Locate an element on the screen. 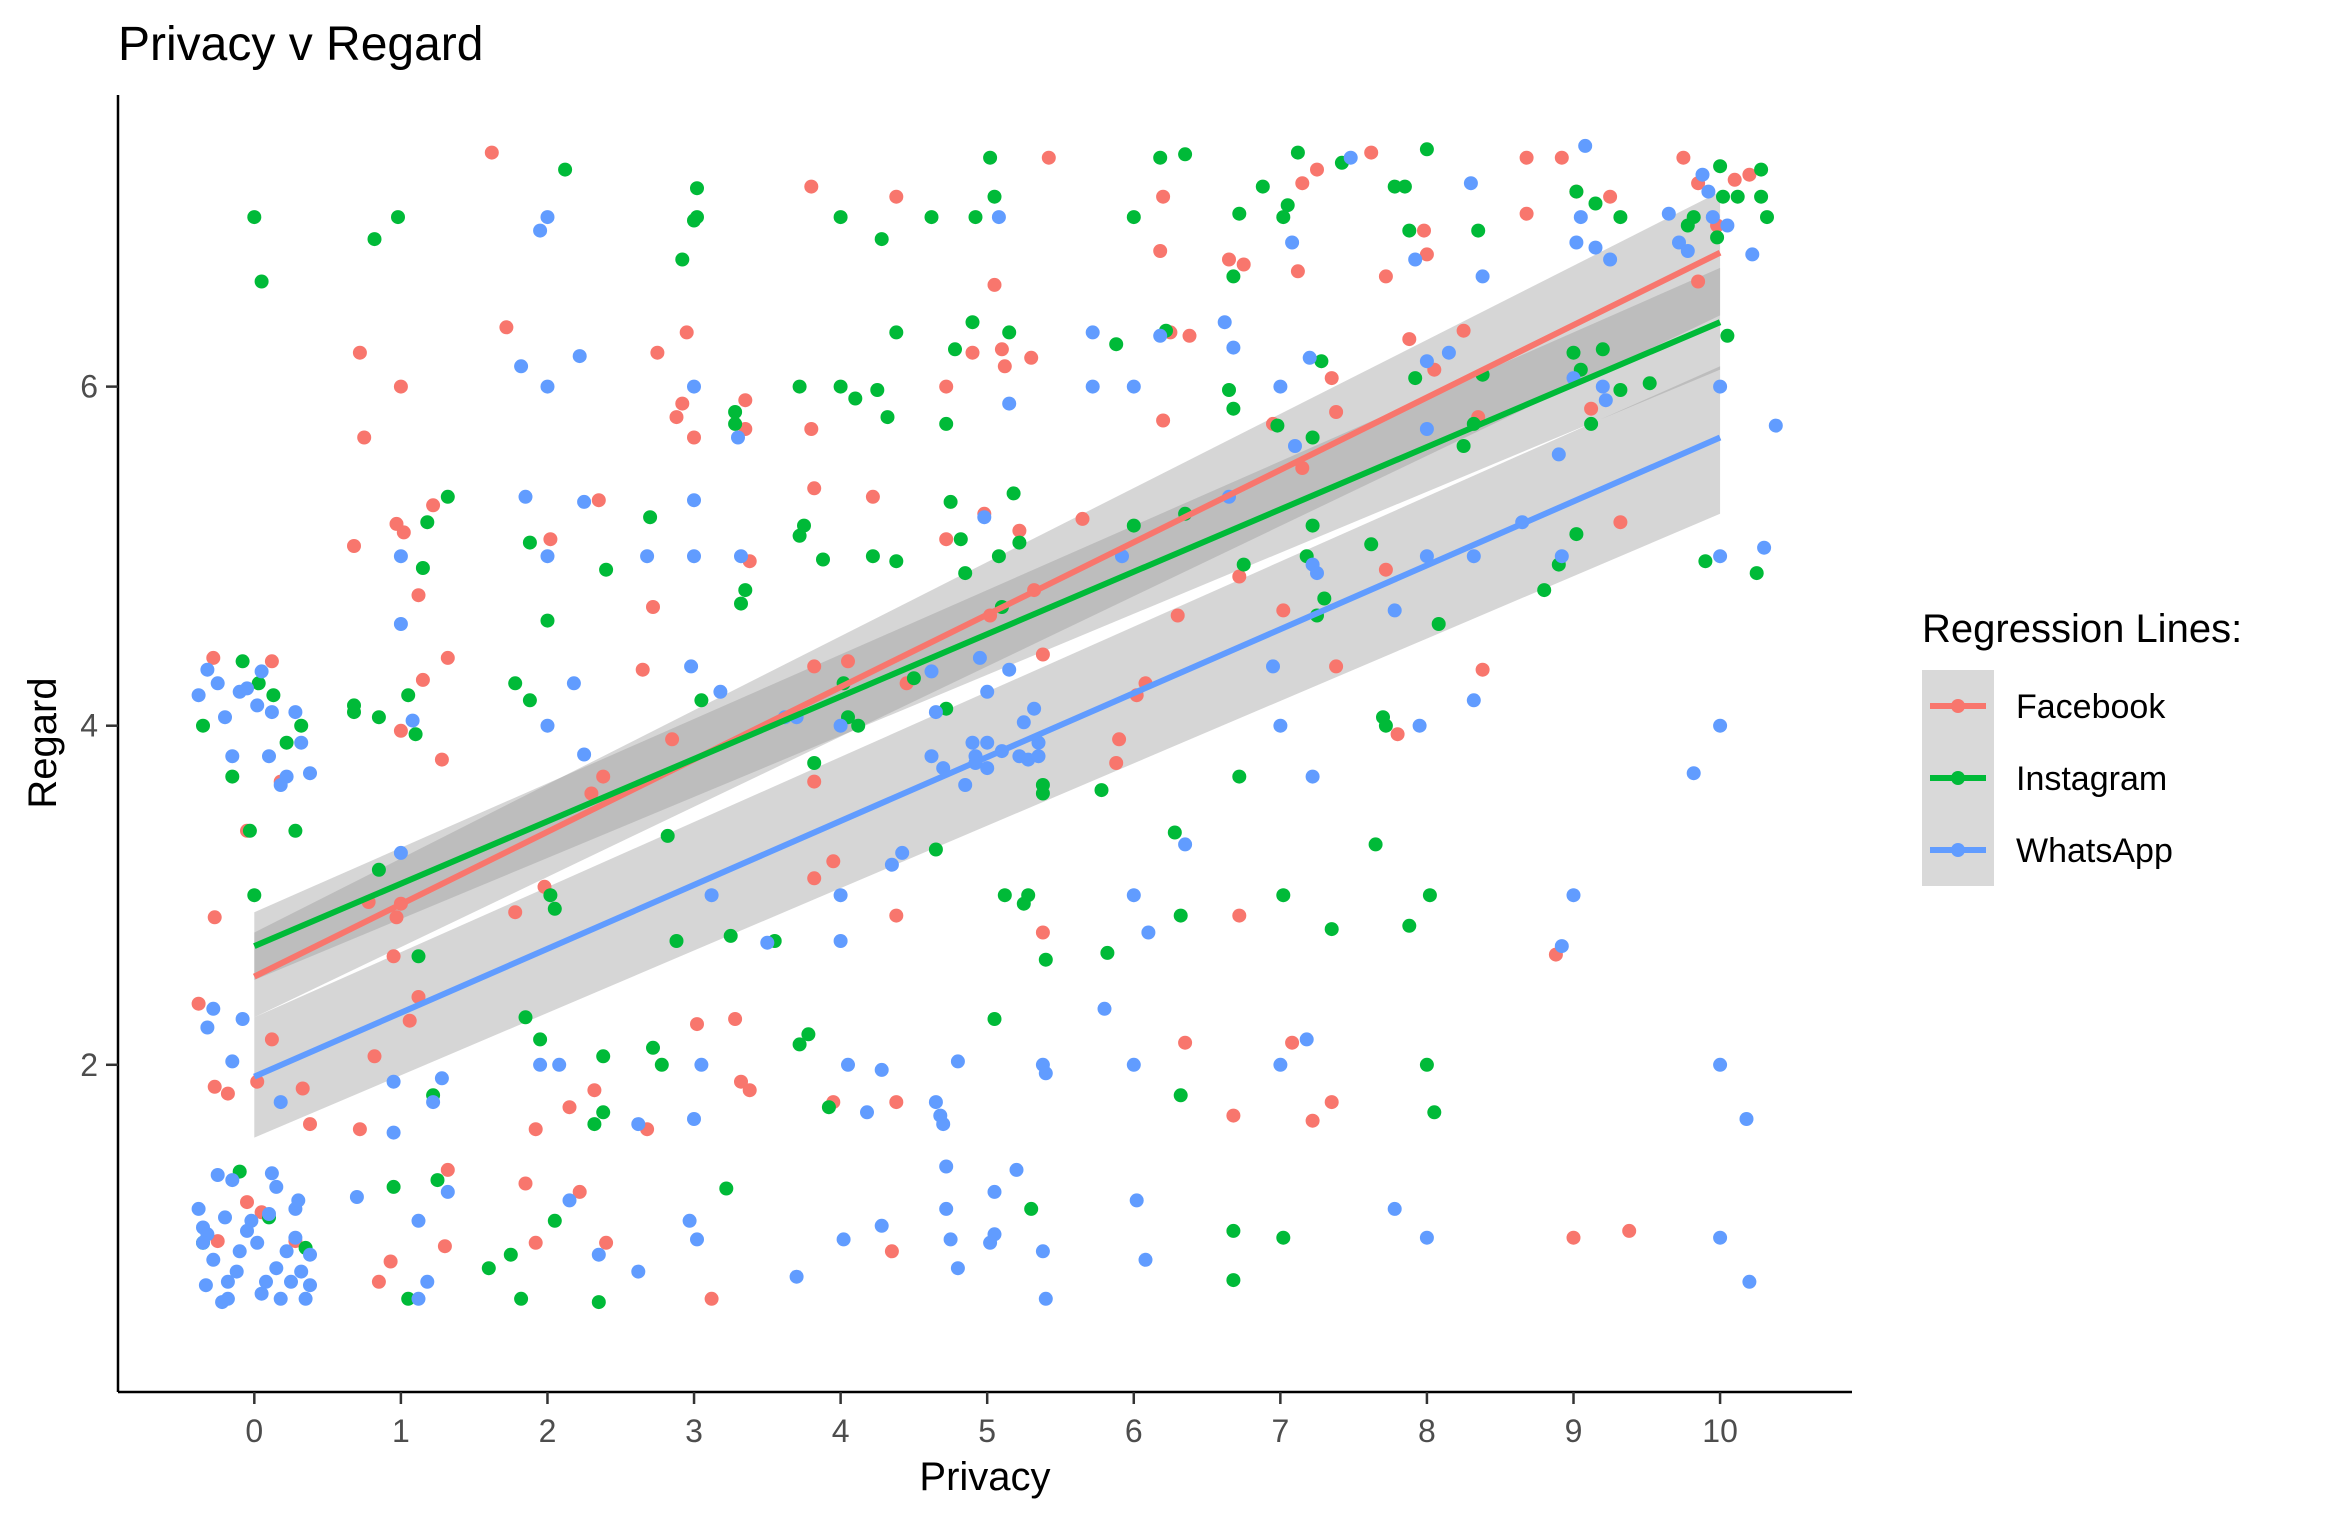 Image resolution: width=2331 pixels, height=1521 pixels. x-tick-label: 6 is located at coordinates (1134, 1431).